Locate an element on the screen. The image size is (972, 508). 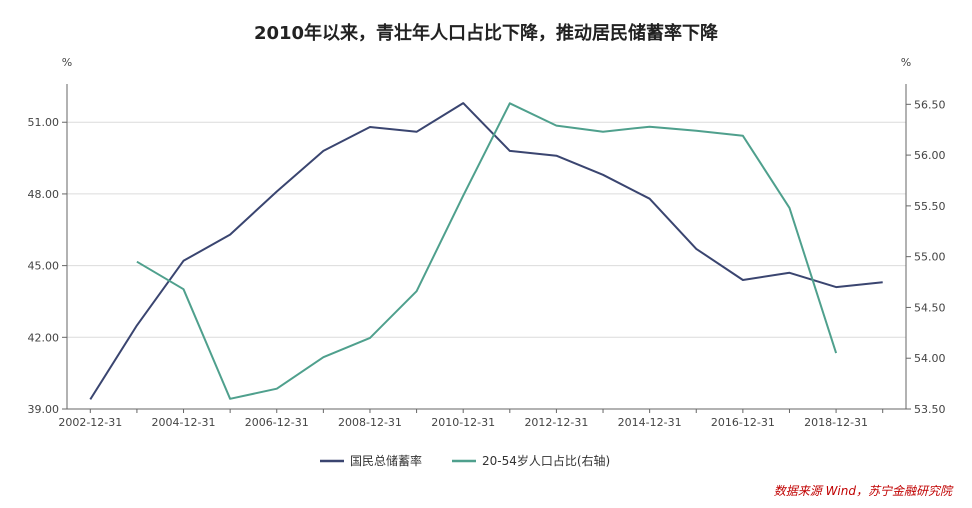
x-axis-tick-label: 2002-12-31 is located at coordinates (90, 422).